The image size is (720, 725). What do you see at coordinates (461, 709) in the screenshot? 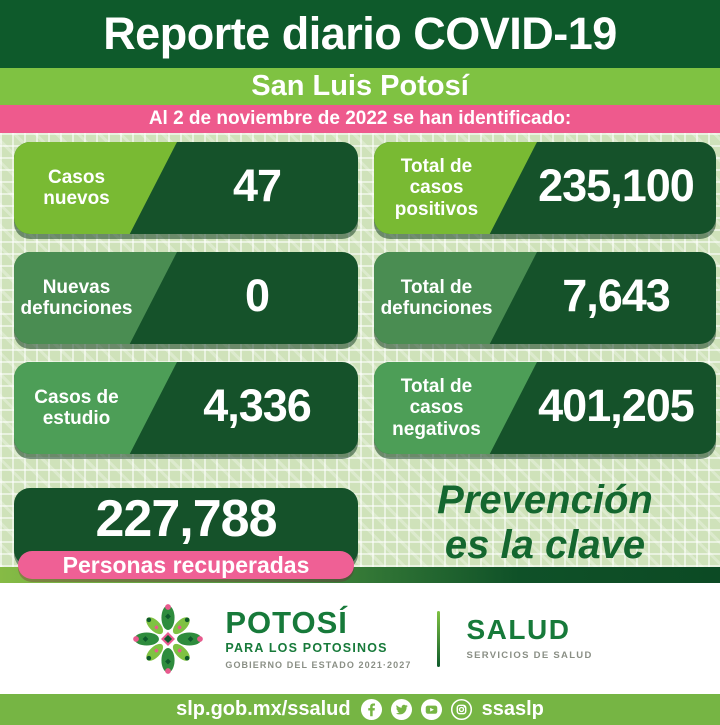
I see `instagram-icon` at bounding box center [461, 709].